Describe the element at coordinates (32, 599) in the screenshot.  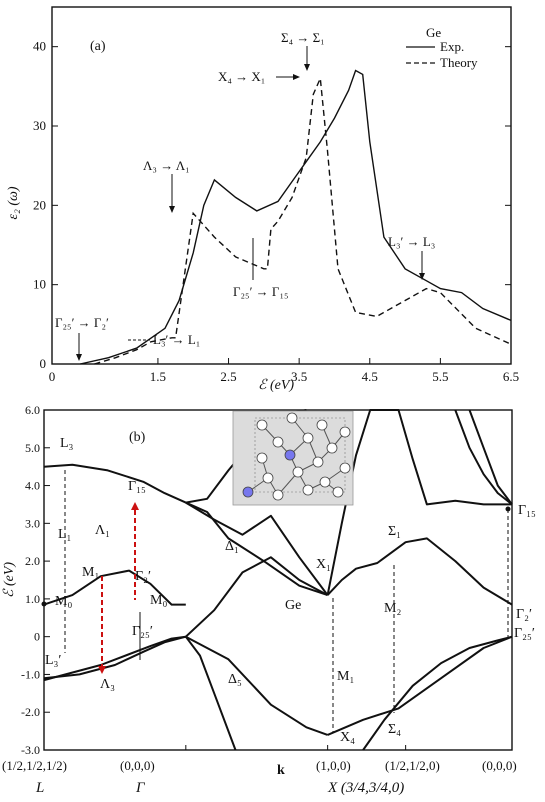
I see `panel-b-y-tick-label: 1.0` at that location.